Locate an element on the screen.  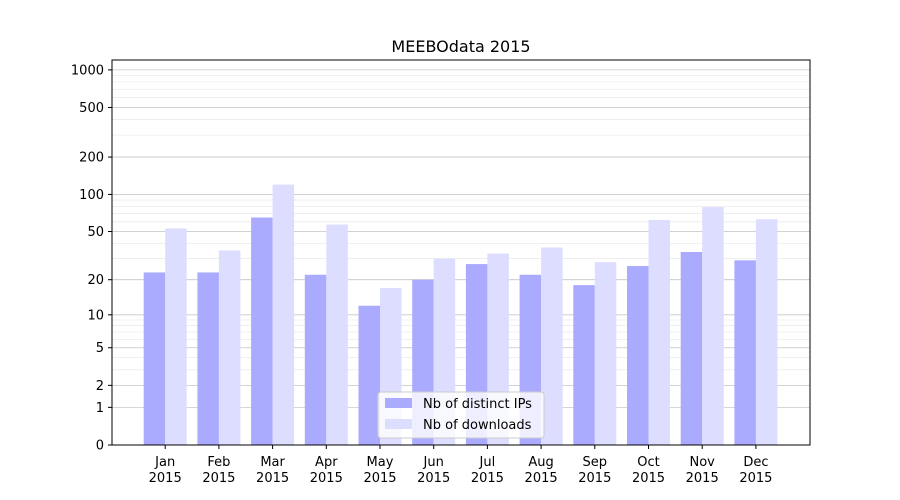
y-tick-label: 500 is located at coordinates (91, 108).